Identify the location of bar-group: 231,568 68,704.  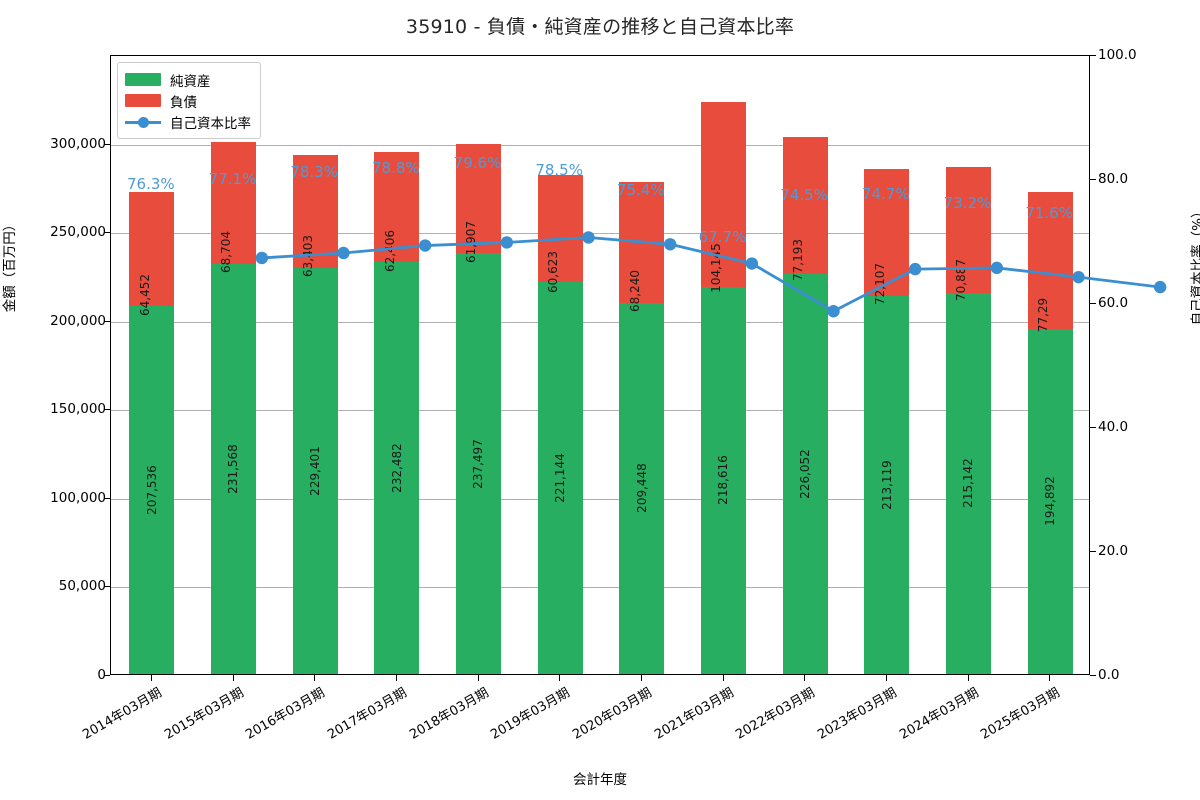
(233, 408).